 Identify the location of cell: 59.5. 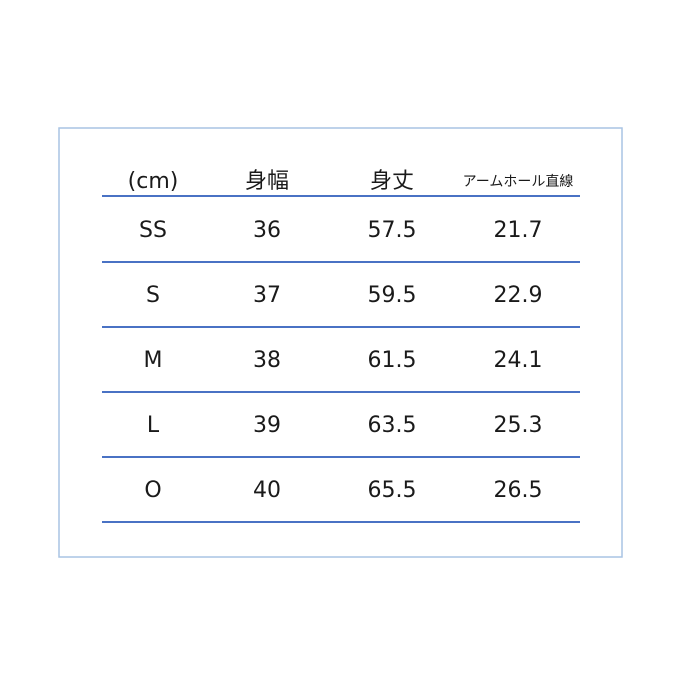
(392, 295).